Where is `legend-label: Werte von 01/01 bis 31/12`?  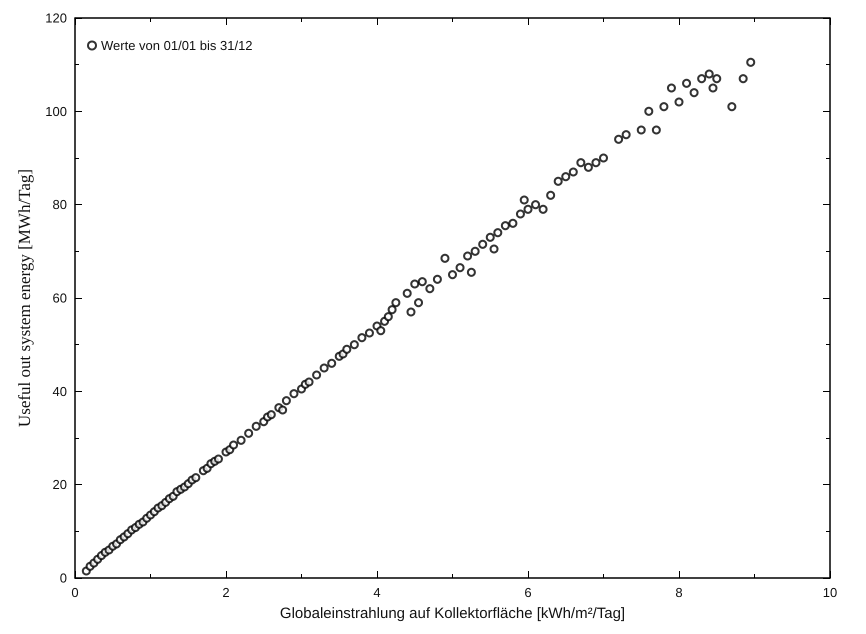 legend-label: Werte von 01/01 bis 31/12 is located at coordinates (177, 45).